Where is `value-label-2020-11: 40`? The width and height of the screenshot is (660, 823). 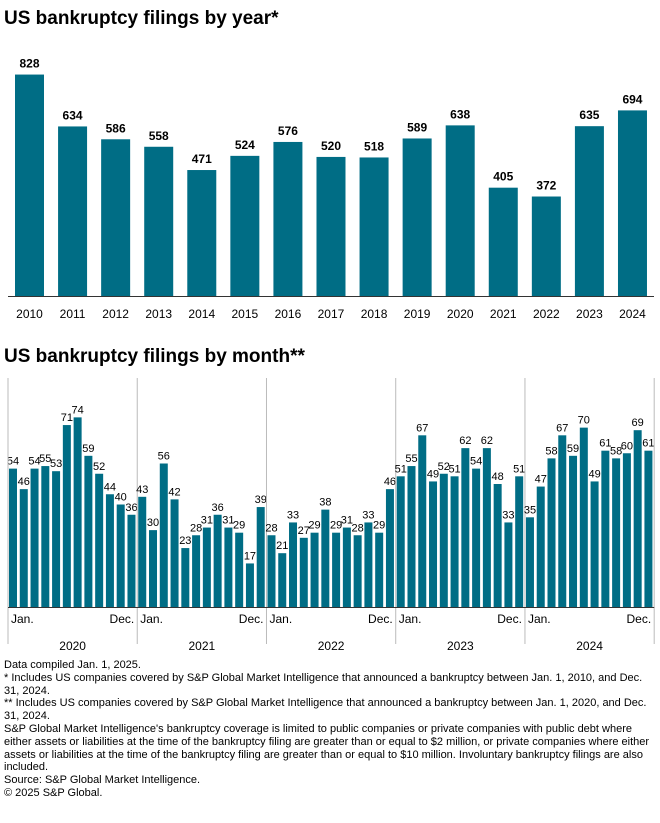 value-label-2020-11: 40 is located at coordinates (121, 498).